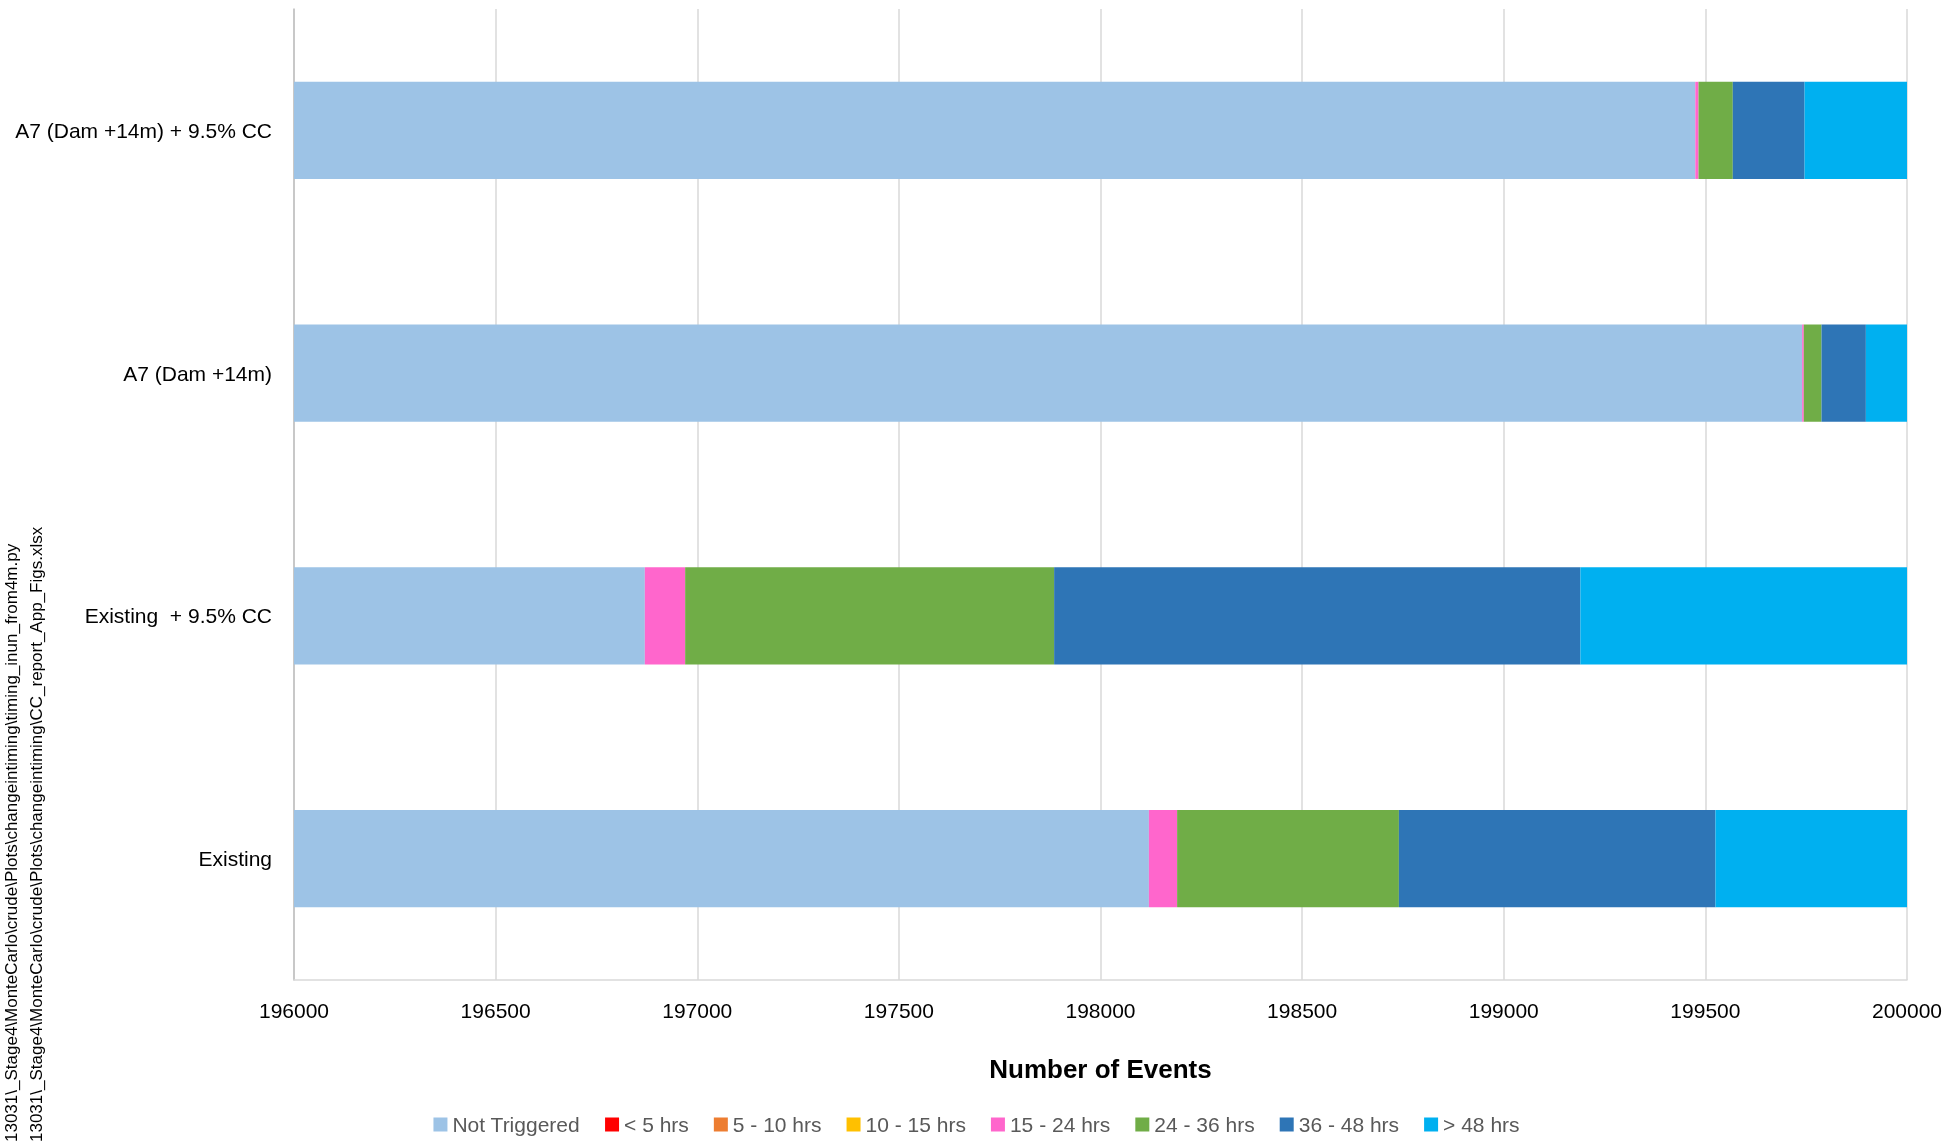 The width and height of the screenshot is (1953, 1144). What do you see at coordinates (1503, 1010) in the screenshot?
I see `x-tick-label: 199000` at bounding box center [1503, 1010].